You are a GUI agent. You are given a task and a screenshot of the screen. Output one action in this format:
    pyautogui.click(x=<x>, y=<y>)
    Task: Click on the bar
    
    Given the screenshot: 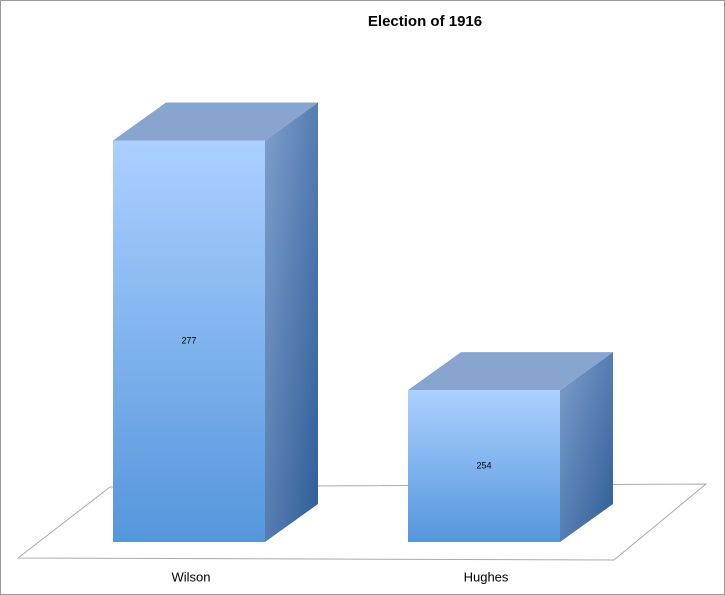 What is the action you would take?
    pyautogui.click(x=510, y=447)
    